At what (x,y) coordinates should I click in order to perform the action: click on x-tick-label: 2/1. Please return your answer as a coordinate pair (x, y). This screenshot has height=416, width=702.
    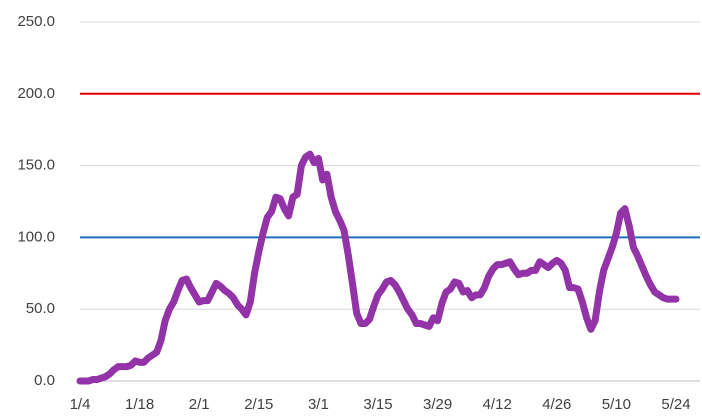
    Looking at the image, I should click on (199, 404).